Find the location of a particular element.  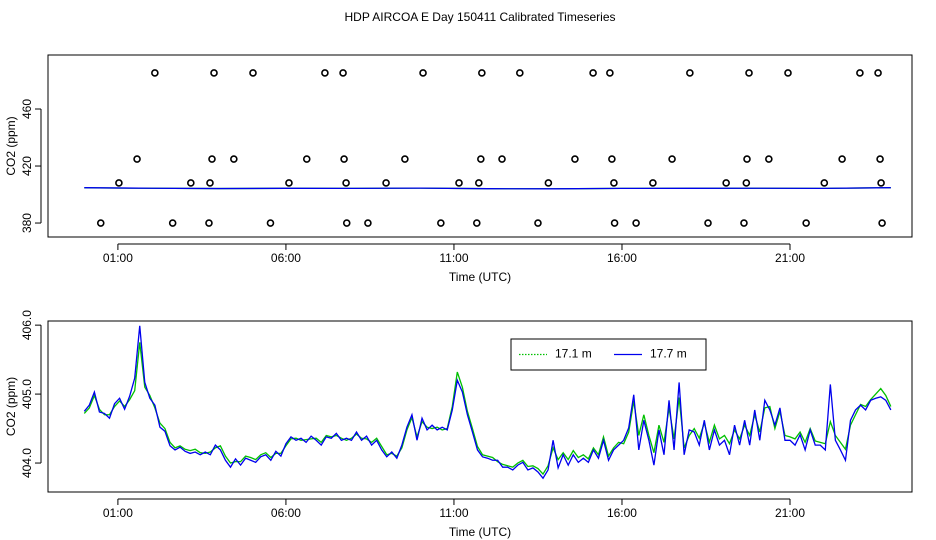

series-line is located at coordinates (487, 188).